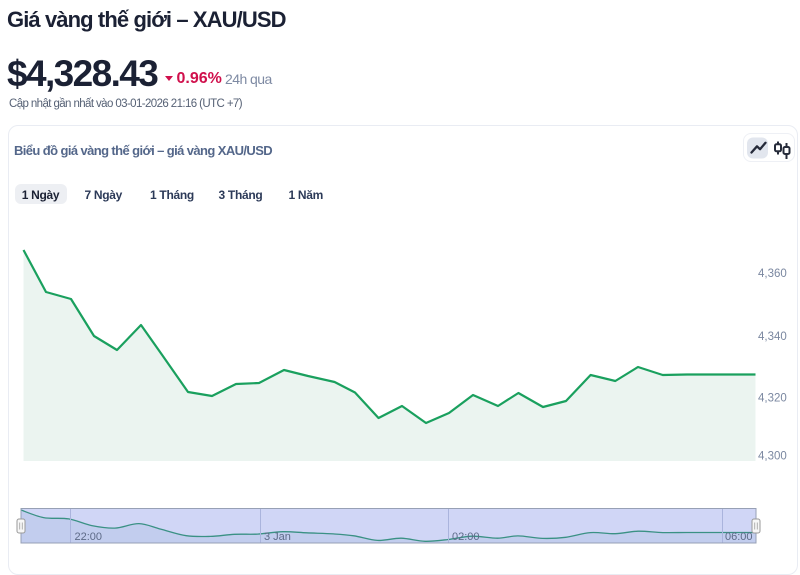 The image size is (800, 575). Describe the element at coordinates (277, 537) in the screenshot. I see `svg-text: 3 Jan` at that location.